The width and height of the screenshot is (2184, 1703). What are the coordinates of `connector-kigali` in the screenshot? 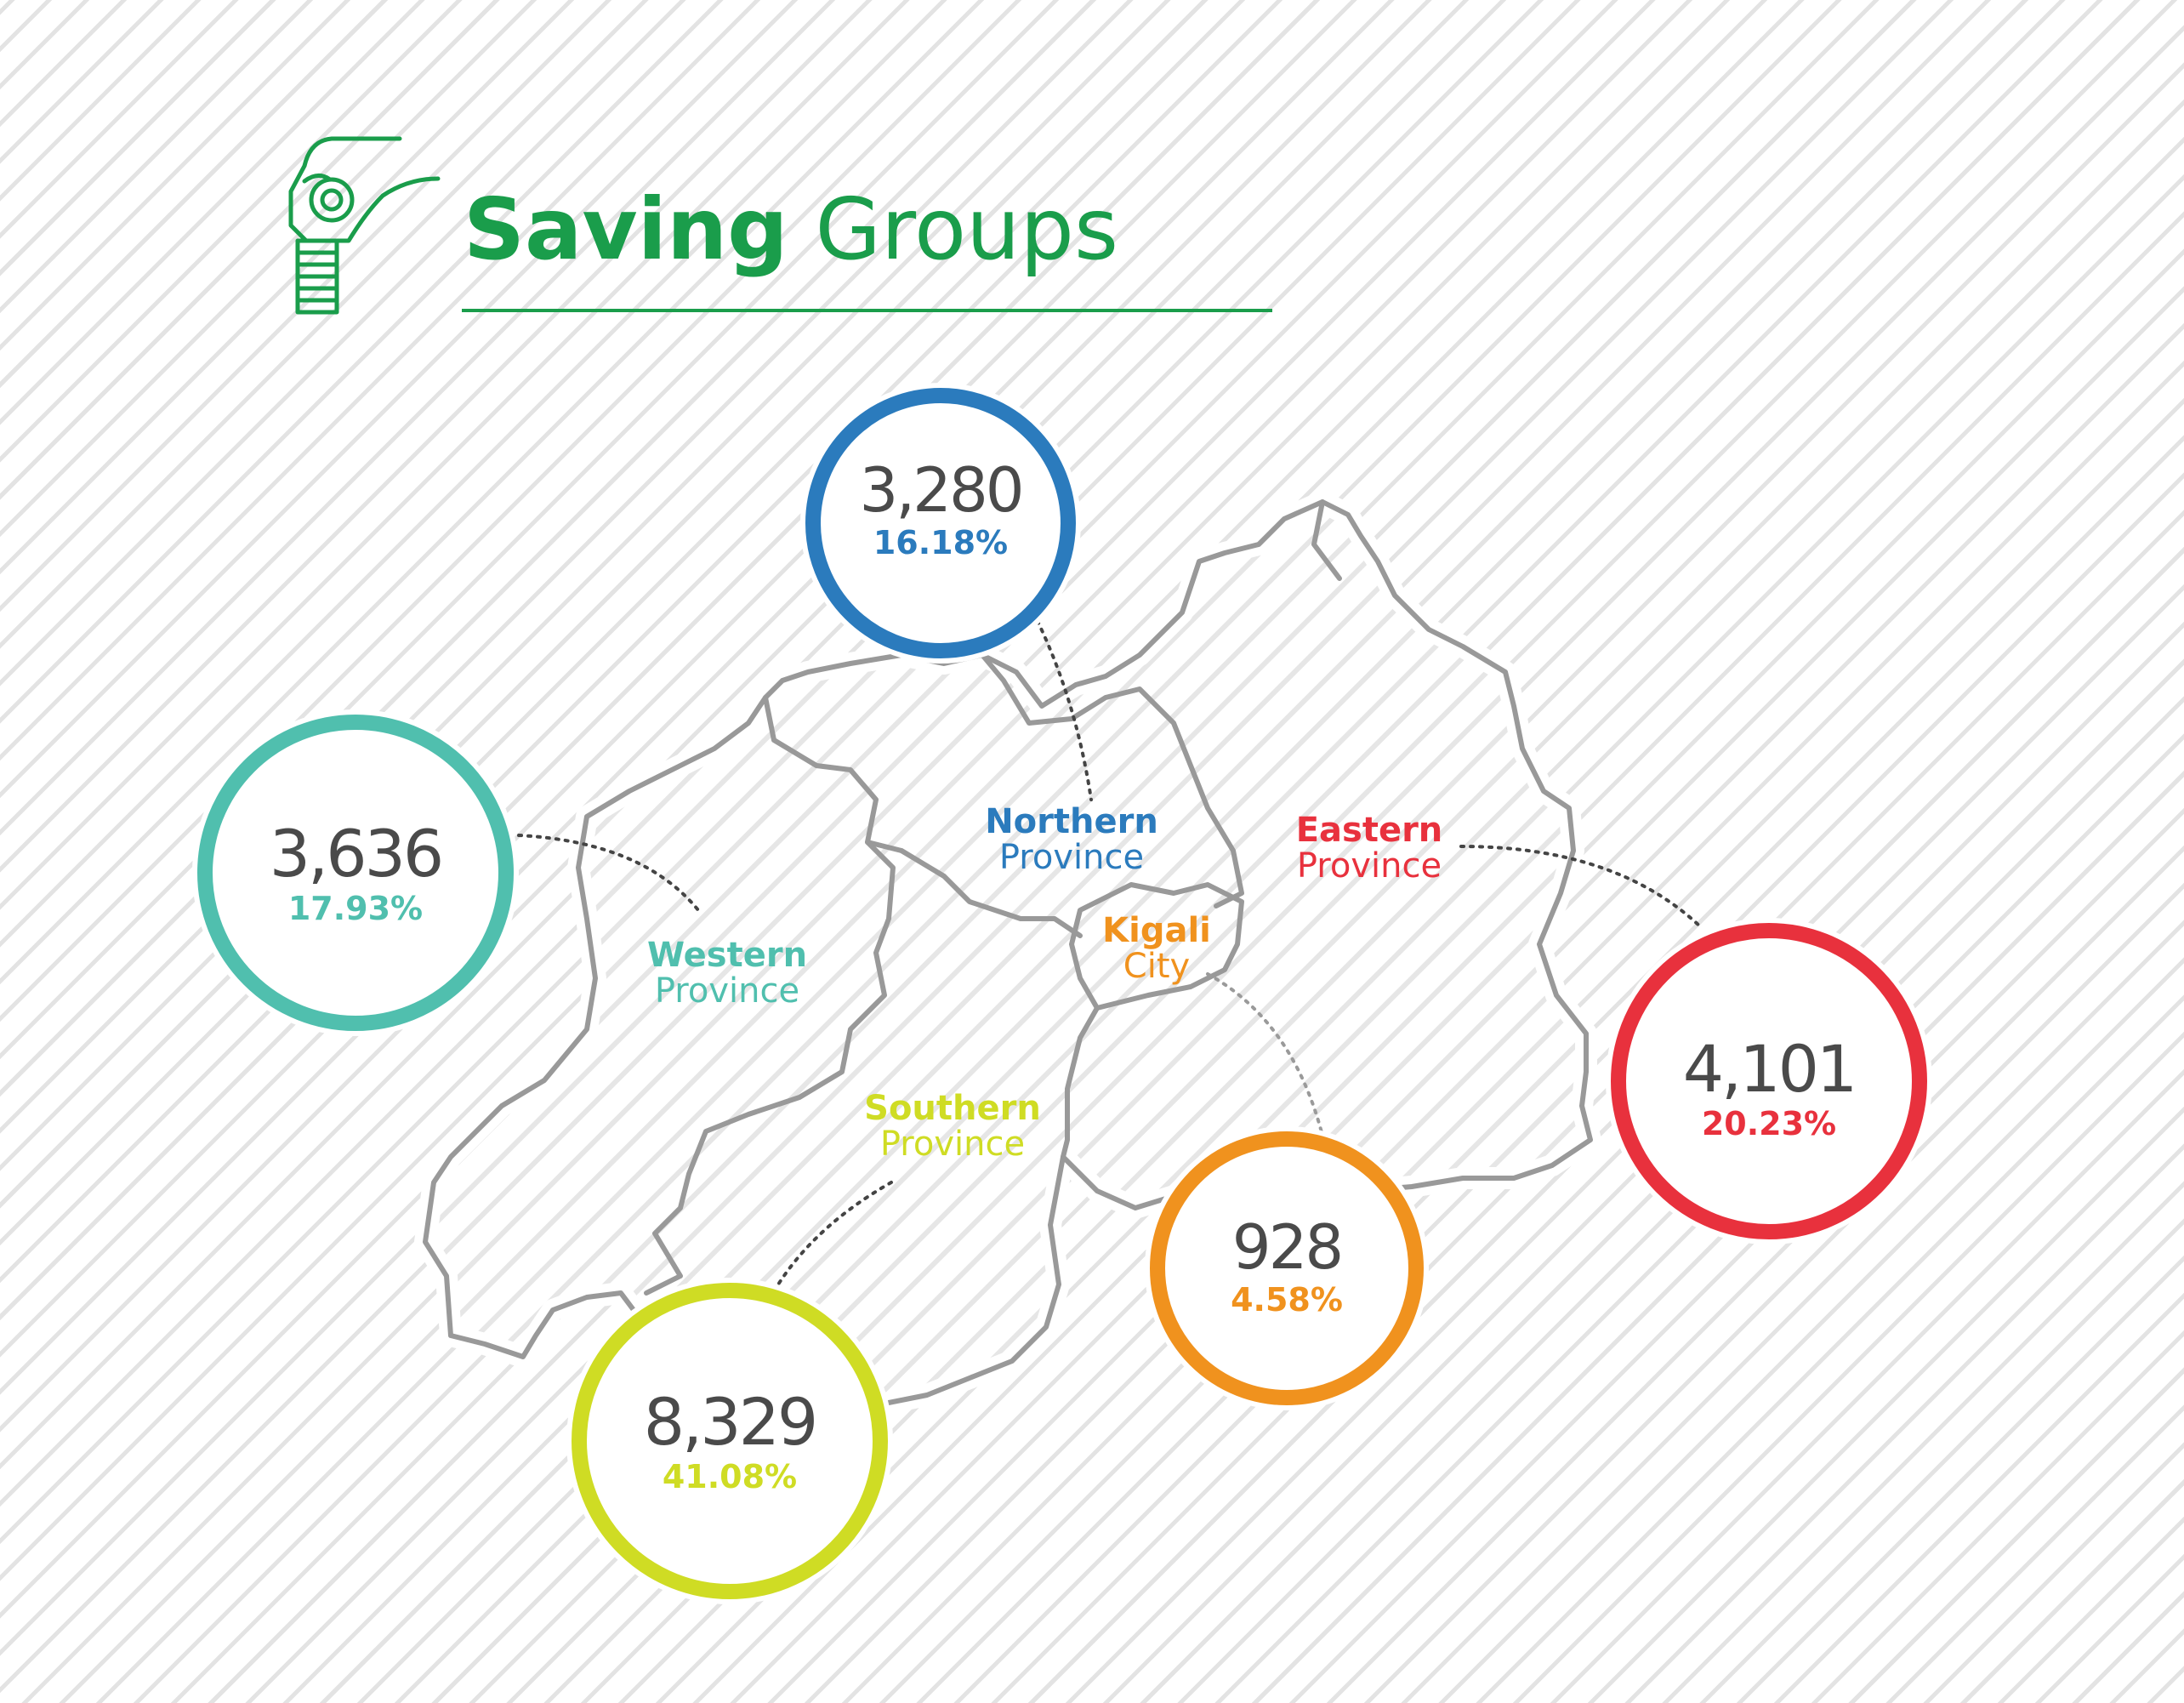 It's located at (1265, 1054).